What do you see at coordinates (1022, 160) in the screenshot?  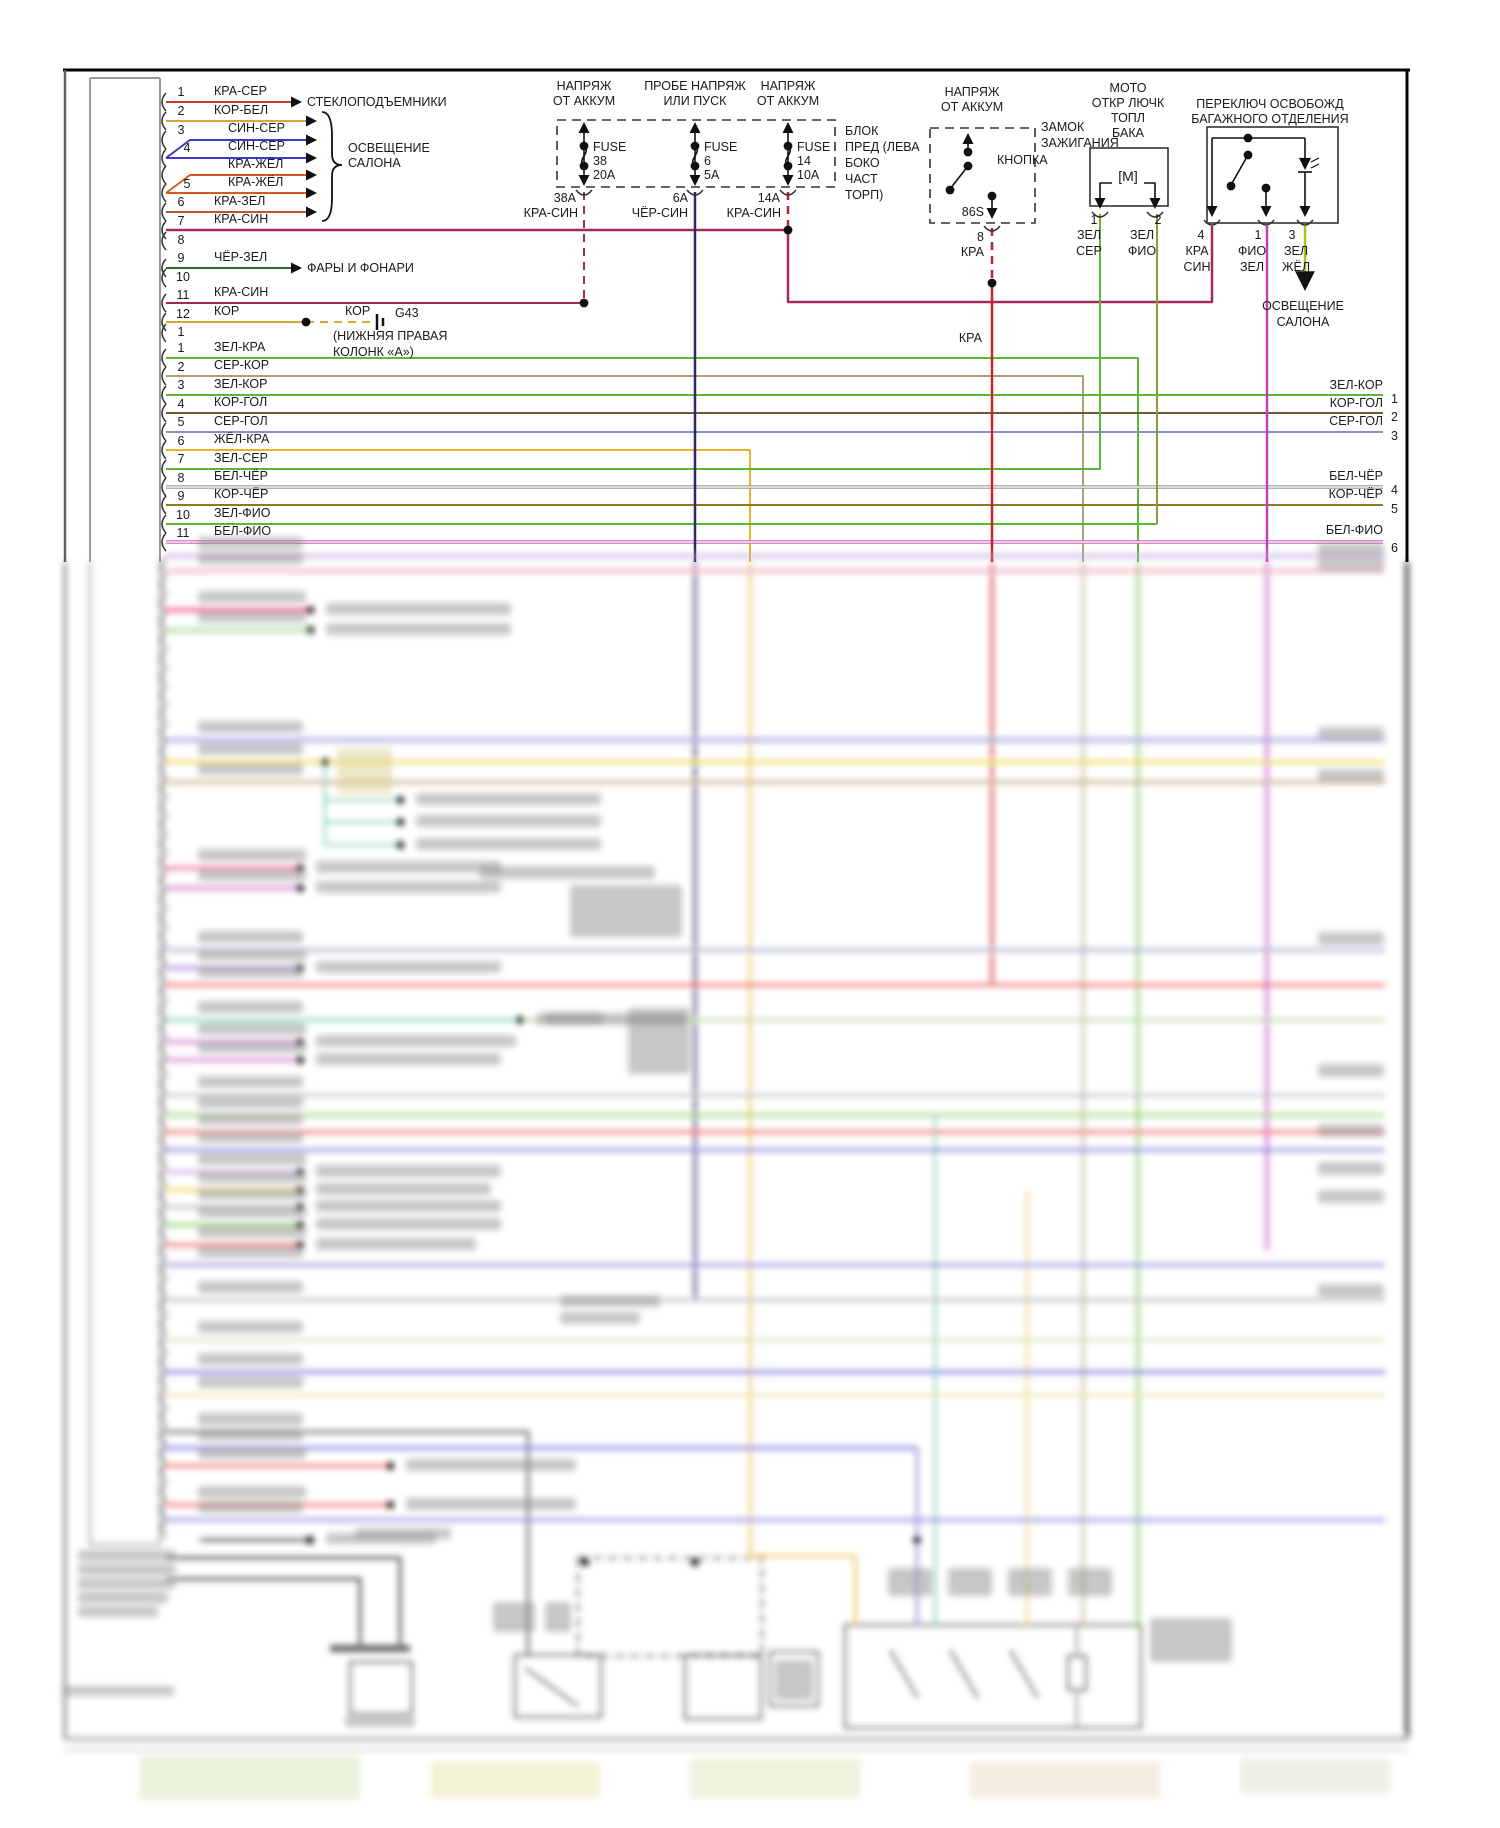 I see `label: КНОПКА` at bounding box center [1022, 160].